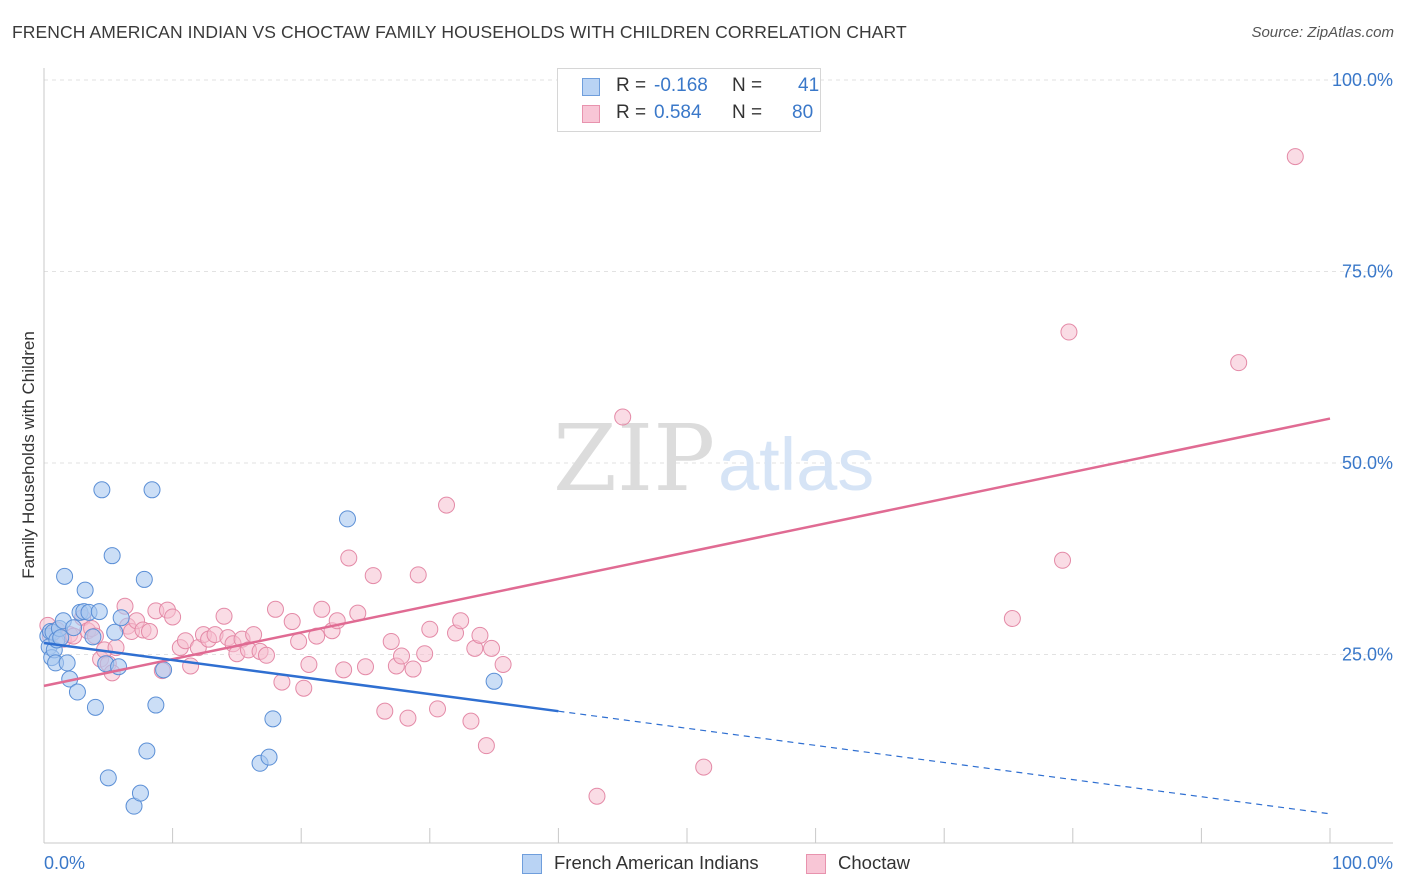  What do you see at coordinates (28, 455) in the screenshot?
I see `y-axis-label: Family Households with Children` at bounding box center [28, 455].